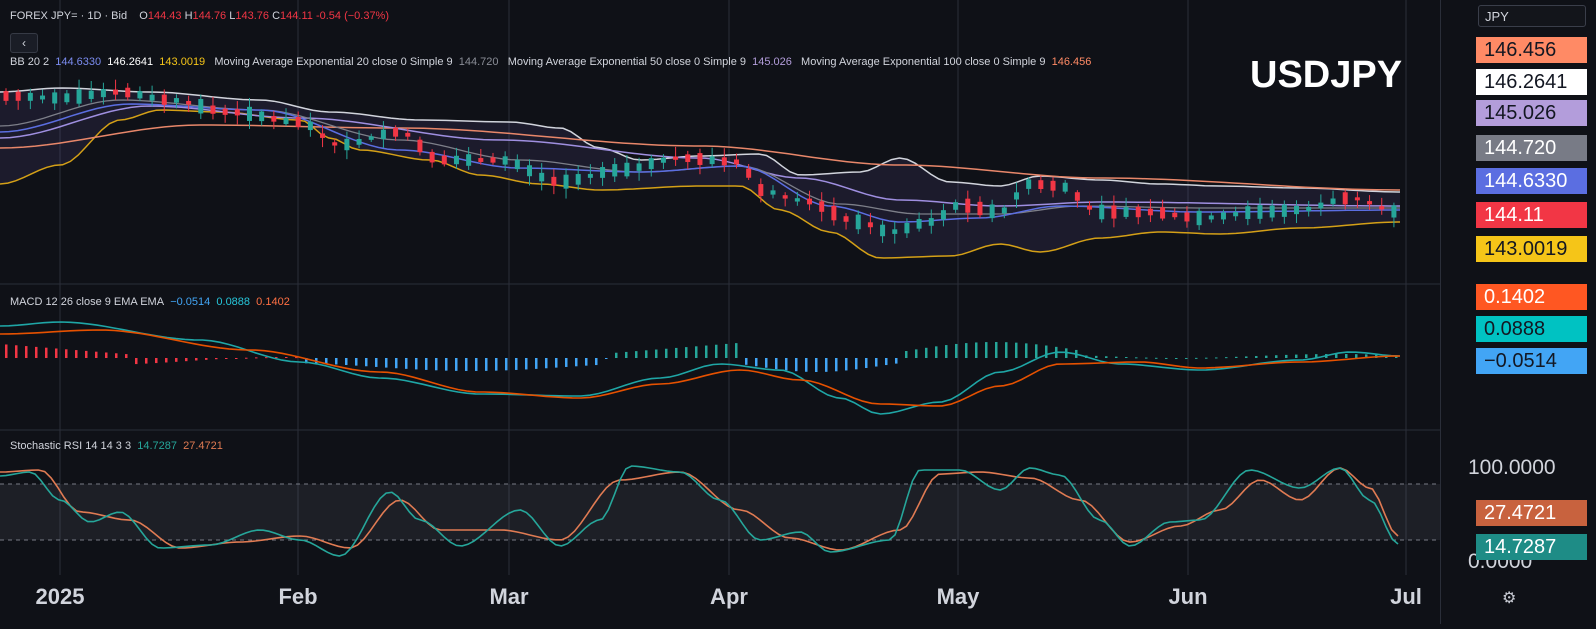 The image size is (1596, 629). What do you see at coordinates (24, 43) in the screenshot?
I see `collapse-legend-button: ‹` at bounding box center [24, 43].